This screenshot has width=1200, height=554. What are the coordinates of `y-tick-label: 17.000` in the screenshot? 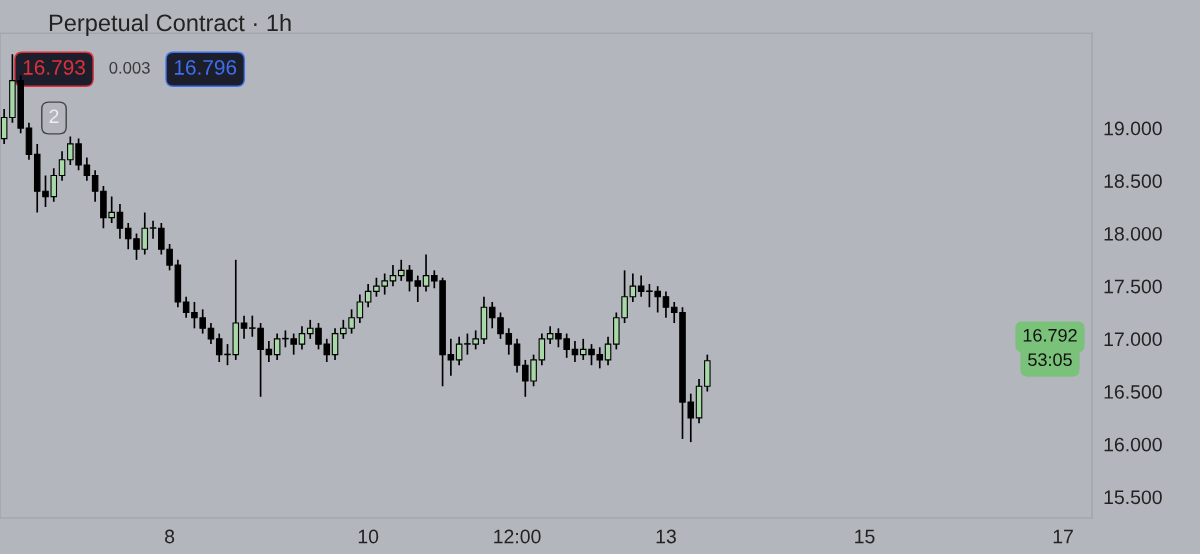 It's located at (1133, 339).